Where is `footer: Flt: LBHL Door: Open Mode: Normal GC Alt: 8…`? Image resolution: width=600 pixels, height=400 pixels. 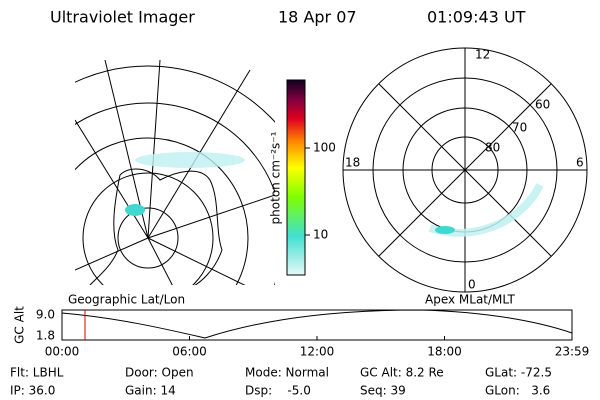
footer: Flt: LBHL Door: Open Mode: Normal GC Alt: 8… is located at coordinates (281, 382).